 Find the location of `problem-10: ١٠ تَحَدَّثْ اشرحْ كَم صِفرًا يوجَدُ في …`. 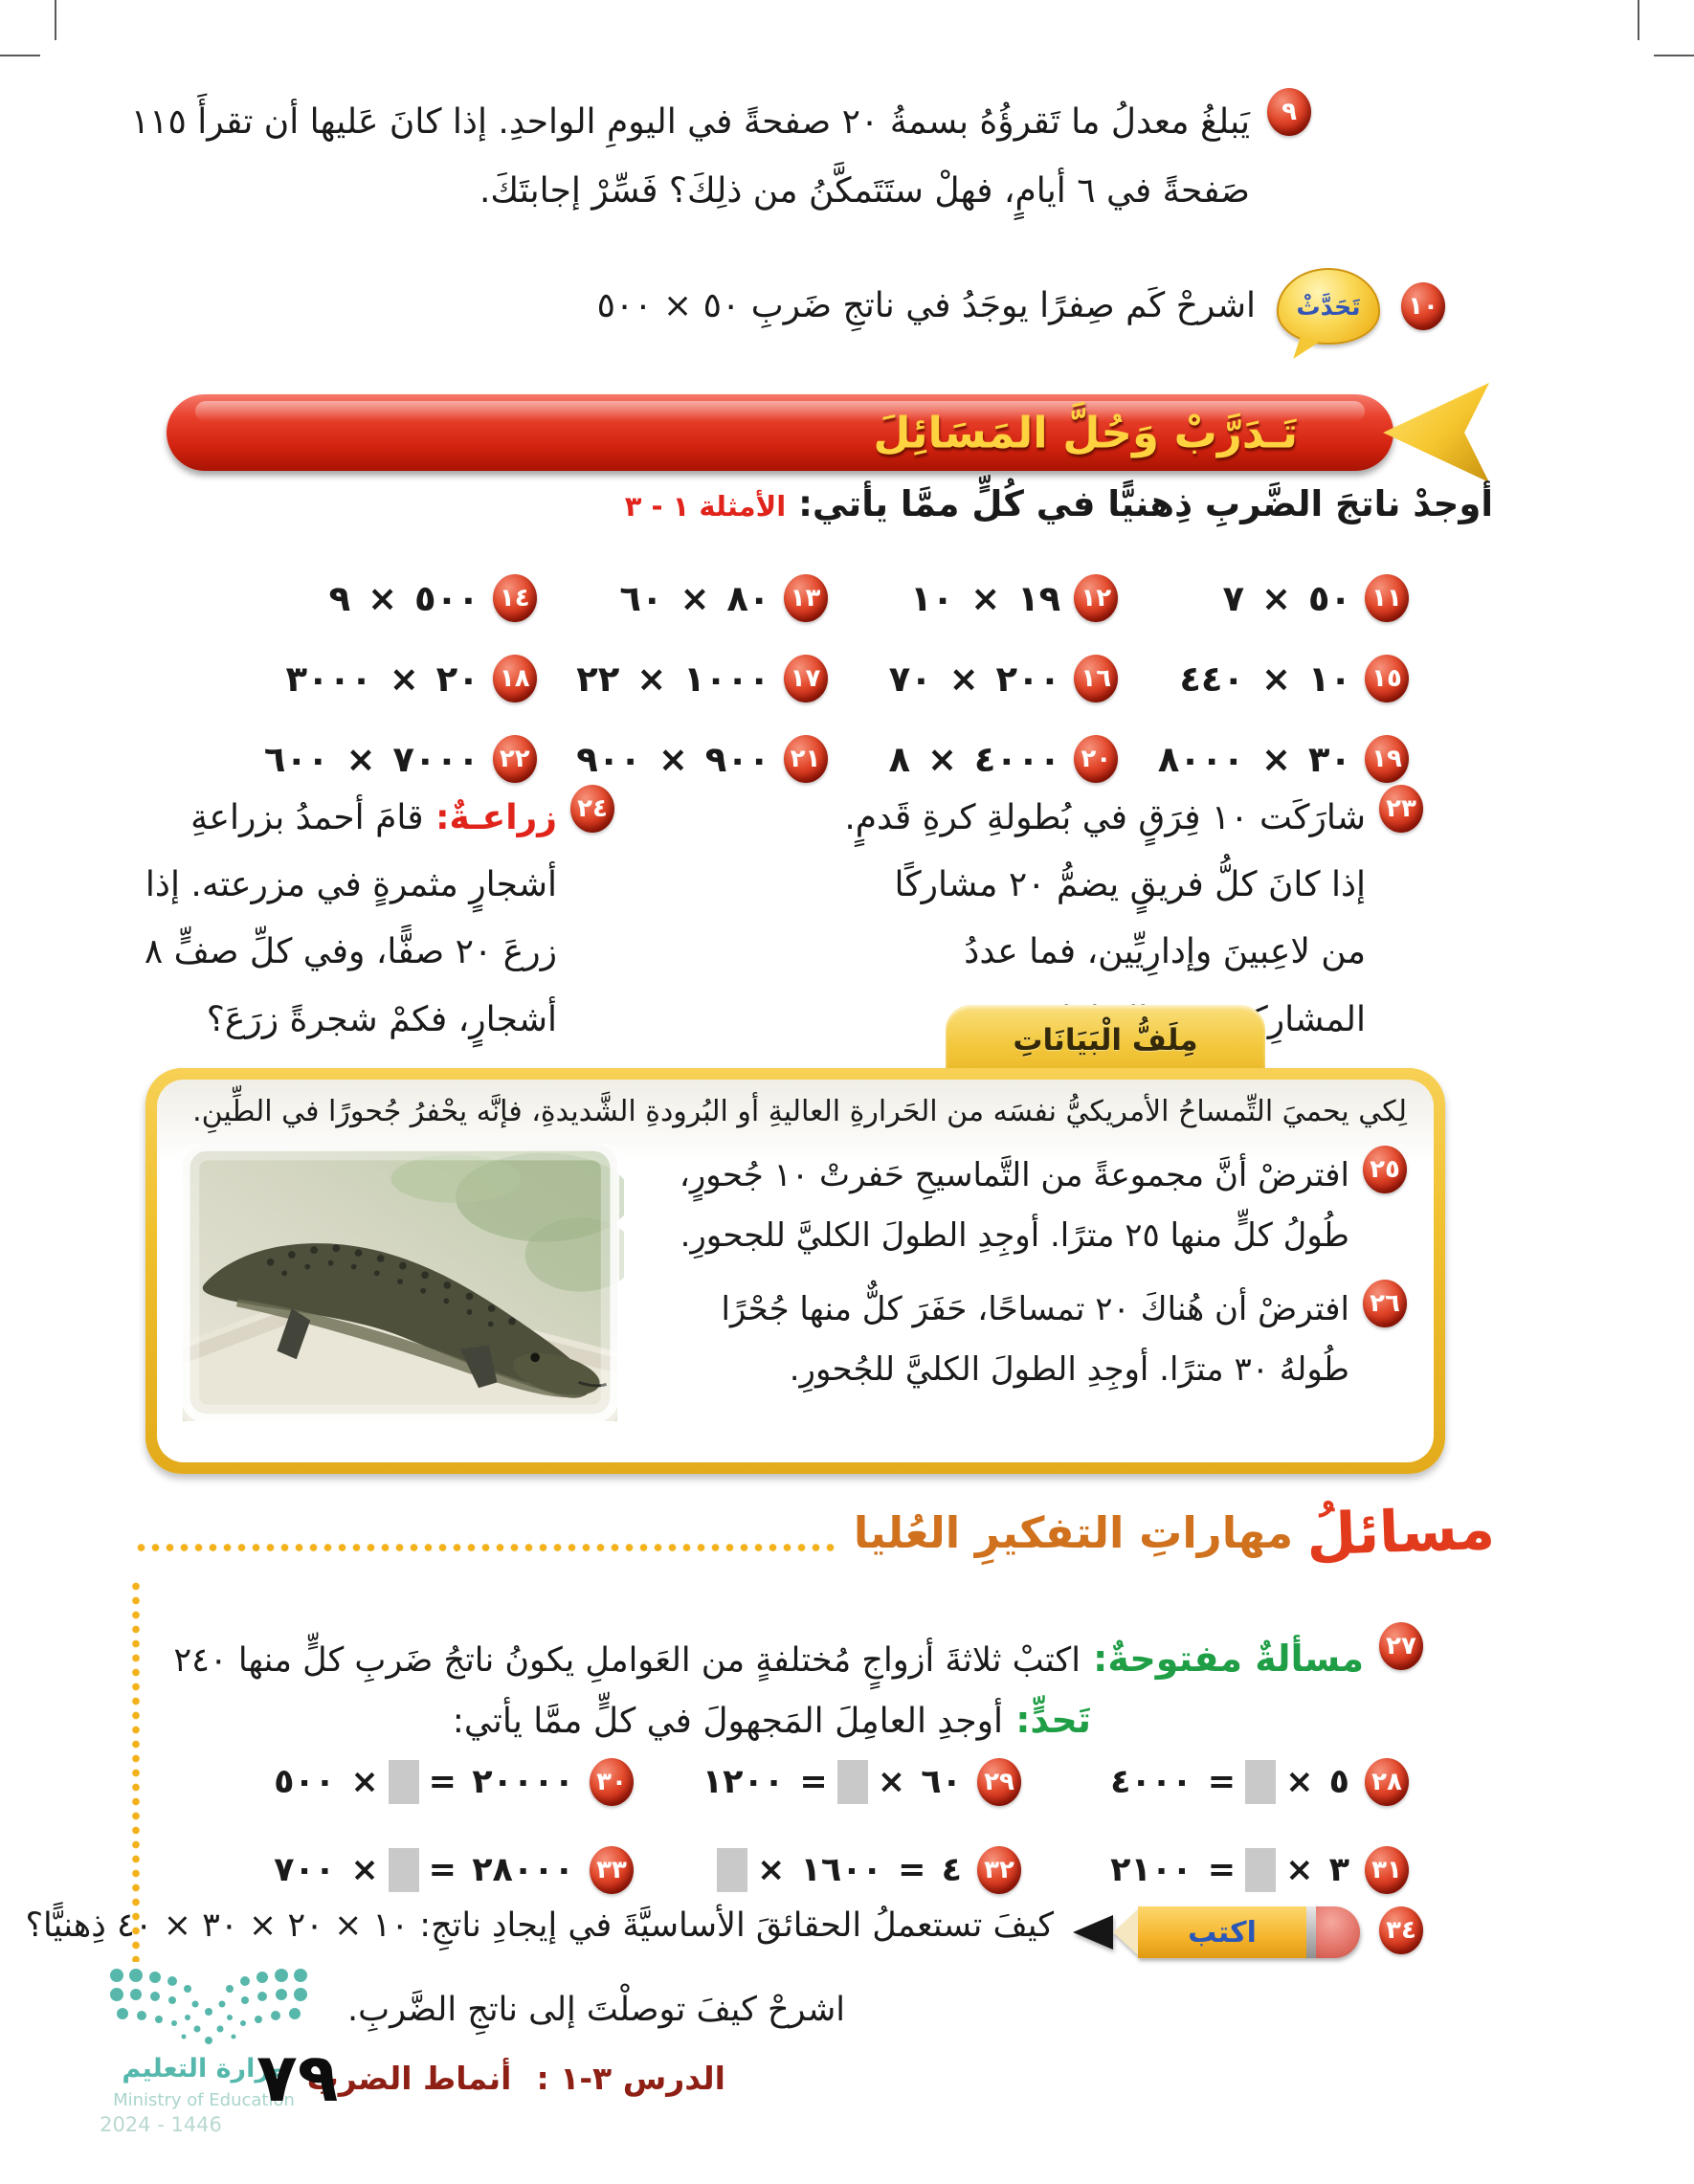

problem-10: ١٠ تَحَدَّثْ اشرحْ كَم صِفرًا يوجَدُ في … is located at coordinates (1021, 306).